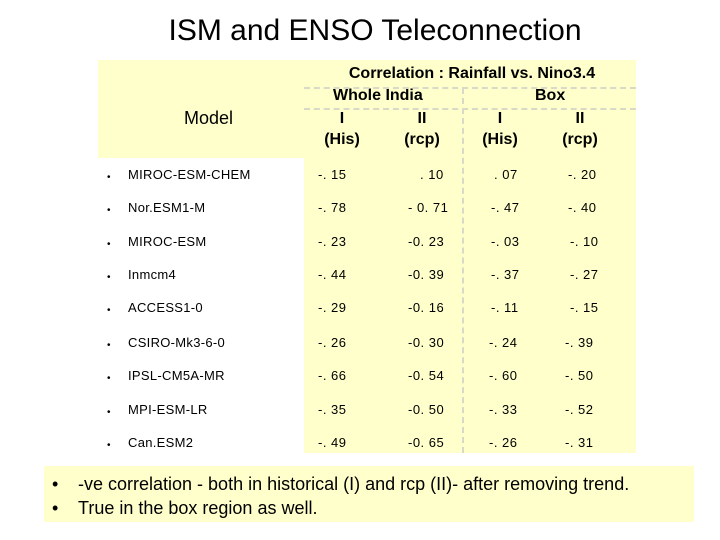 The image size is (720, 540). I want to click on col-header-india-his: I (His), so click(342, 129).